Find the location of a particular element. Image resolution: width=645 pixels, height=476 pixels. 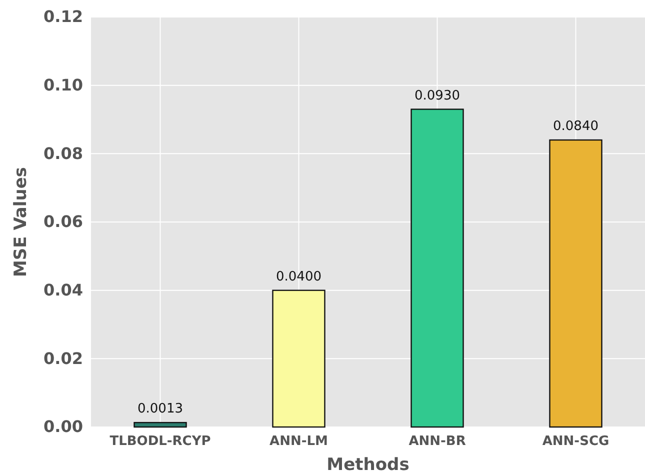

y-tick-label: 0.04 is located at coordinates (63, 290).